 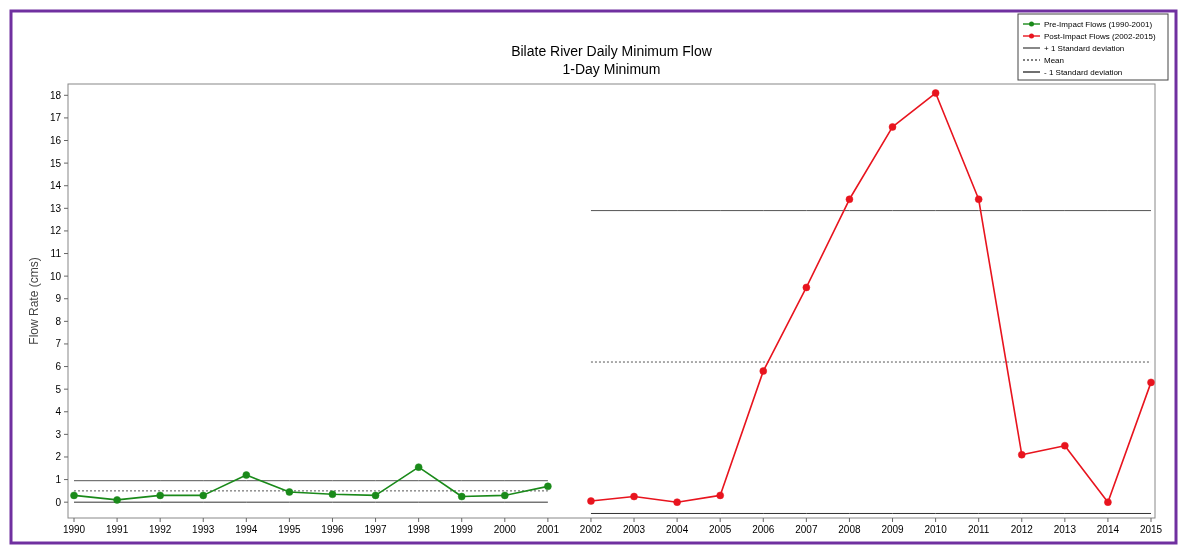 I want to click on x-tick-label: 1996, so click(x=333, y=529).